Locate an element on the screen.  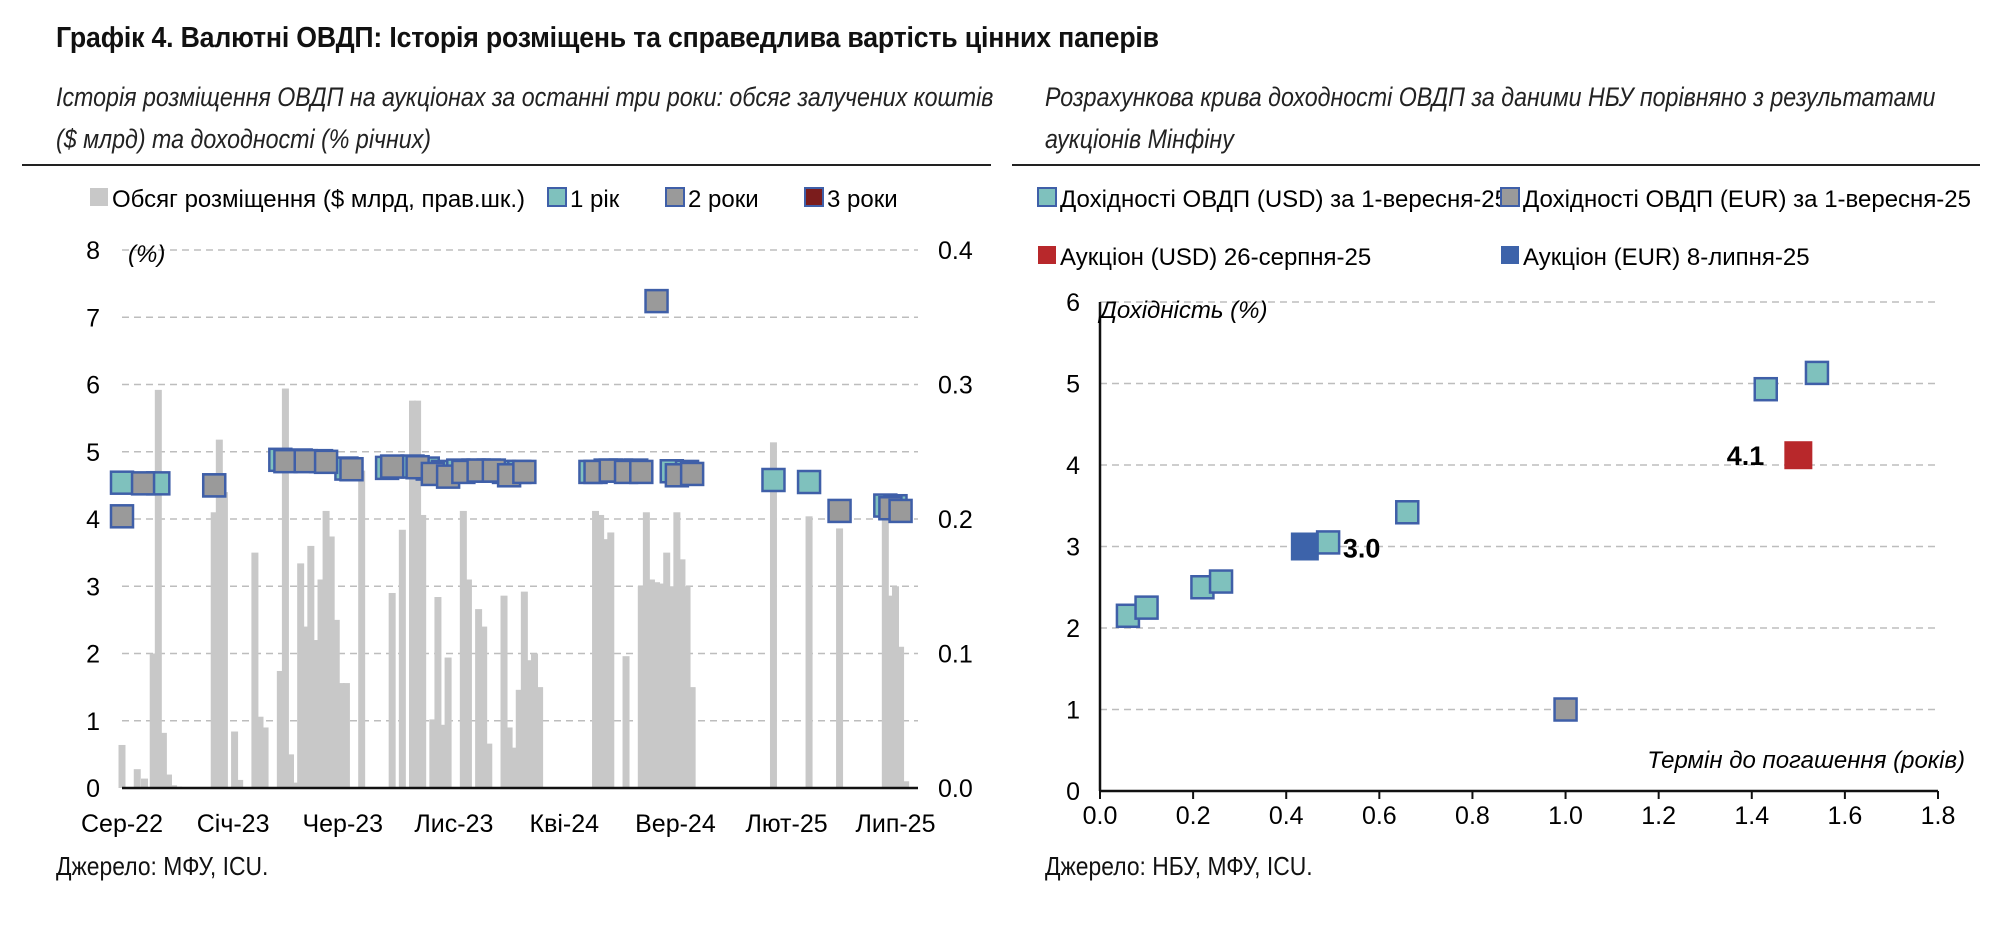
y-tick-label: 1 is located at coordinates (1073, 711).